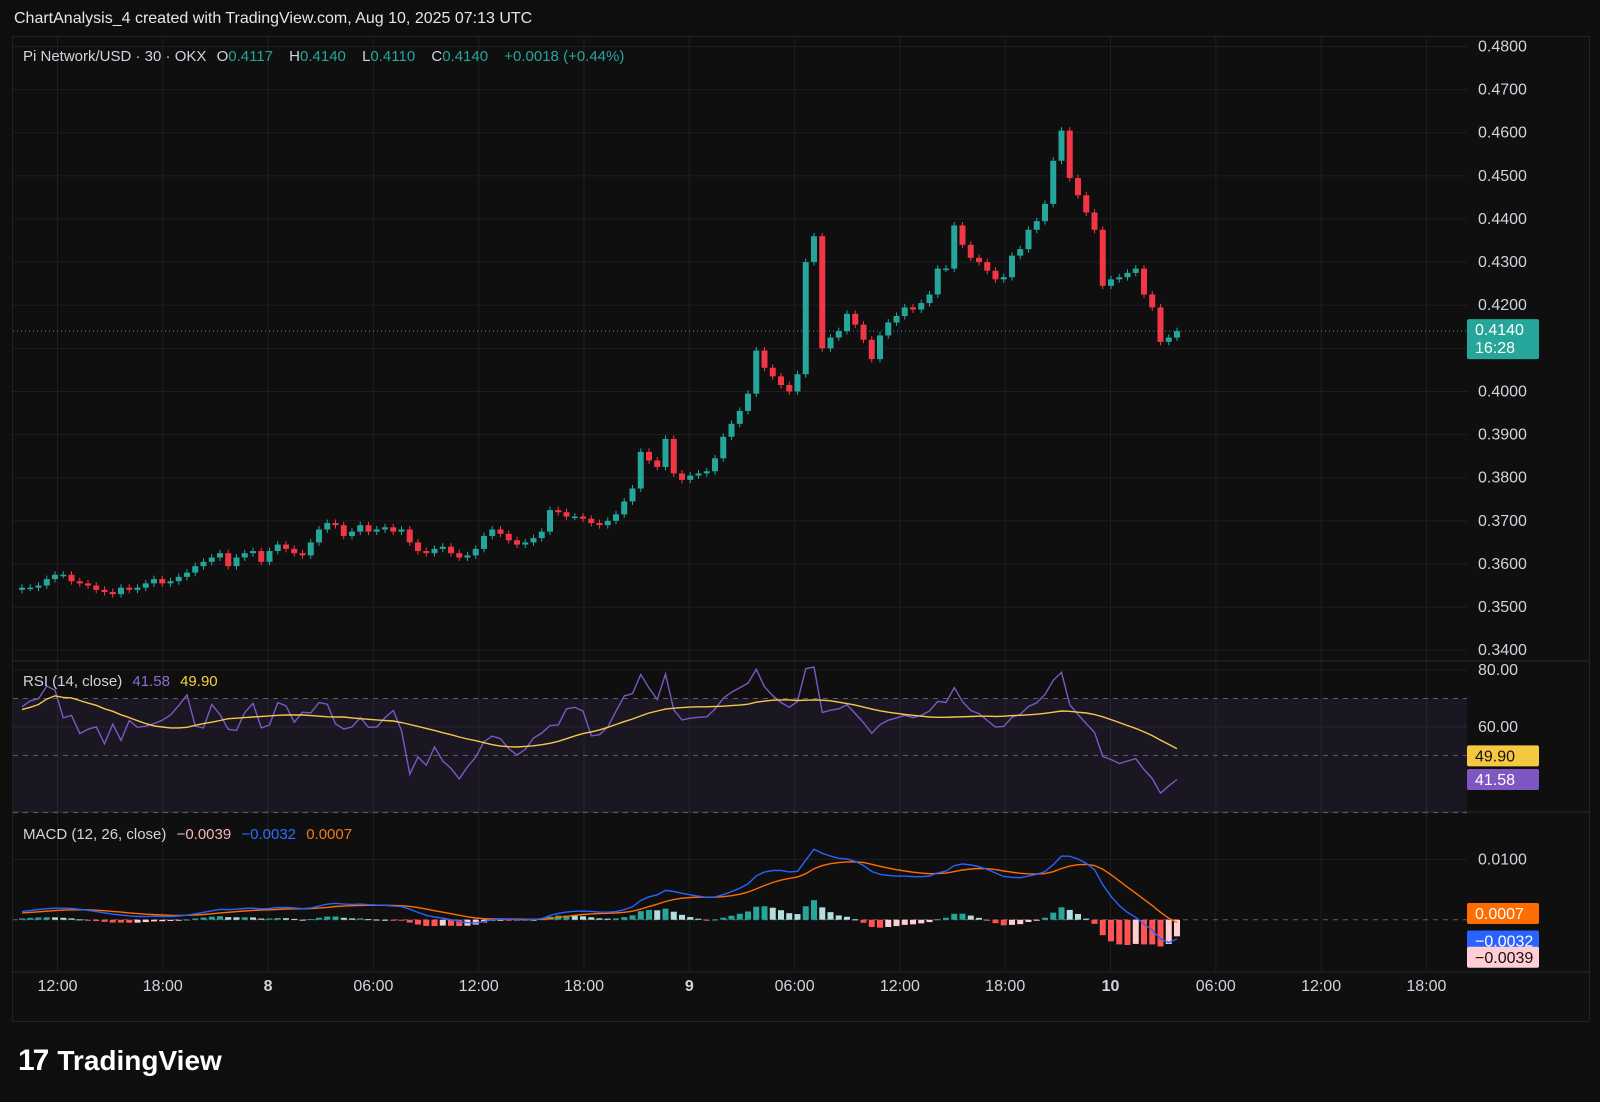 This screenshot has height=1102, width=1600. Describe the element at coordinates (33, 1060) in the screenshot. I see `tradingview-mark-icon: 17` at that location.